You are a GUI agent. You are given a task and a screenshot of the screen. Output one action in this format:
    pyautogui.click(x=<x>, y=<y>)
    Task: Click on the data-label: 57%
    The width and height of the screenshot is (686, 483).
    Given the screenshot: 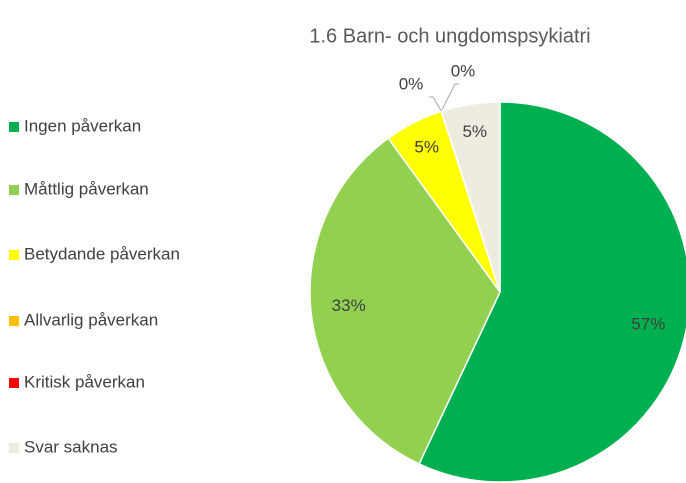 What is the action you would take?
    pyautogui.click(x=648, y=324)
    